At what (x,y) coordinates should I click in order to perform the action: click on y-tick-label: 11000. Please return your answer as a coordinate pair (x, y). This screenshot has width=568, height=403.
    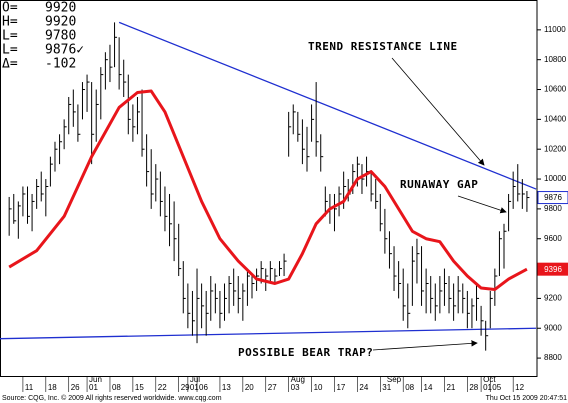
    Looking at the image, I should click on (555, 29).